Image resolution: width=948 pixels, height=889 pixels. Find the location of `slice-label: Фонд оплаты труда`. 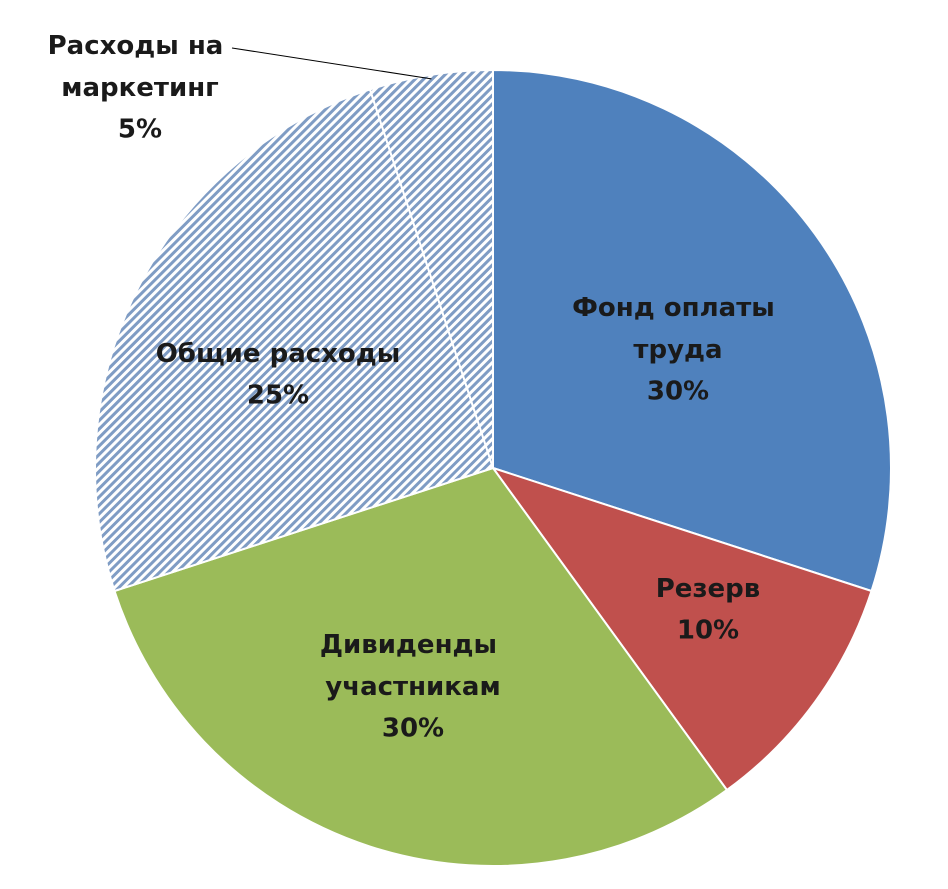

slice-label: Фонд оплаты труда is located at coordinates (678, 329).